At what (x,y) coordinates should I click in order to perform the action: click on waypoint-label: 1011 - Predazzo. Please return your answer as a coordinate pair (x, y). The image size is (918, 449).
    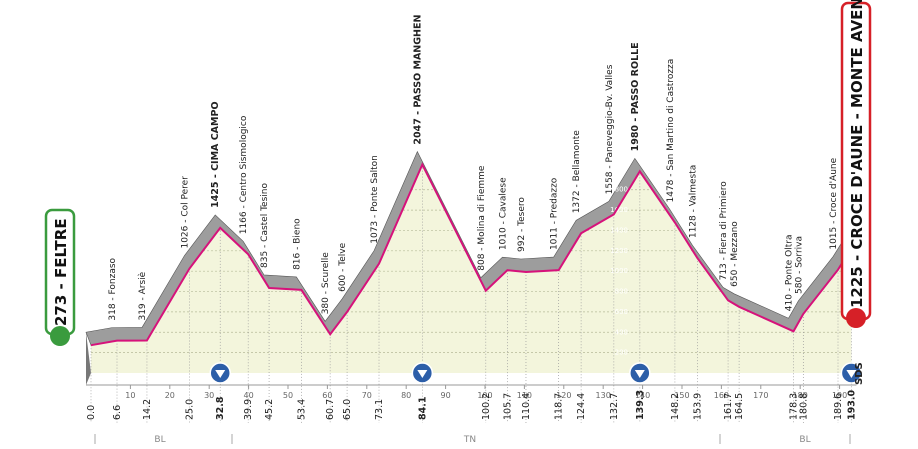
    Looking at the image, I should click on (555, 213).